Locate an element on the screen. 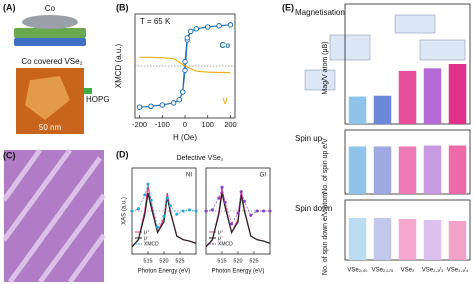 The height and width of the screenshot is (284, 474). chart-title: Magnetisation is located at coordinates (320, 12).